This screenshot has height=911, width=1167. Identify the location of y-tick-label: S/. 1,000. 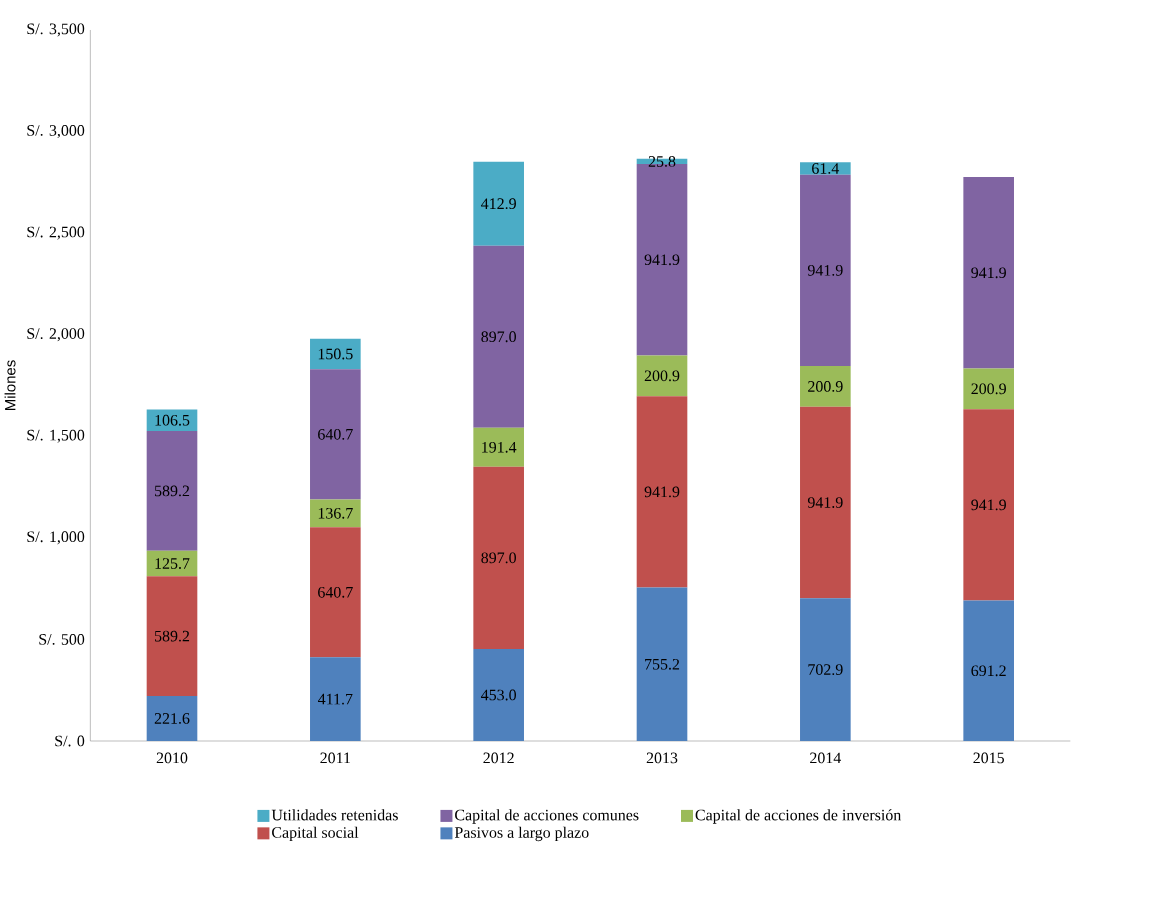
(56, 538).